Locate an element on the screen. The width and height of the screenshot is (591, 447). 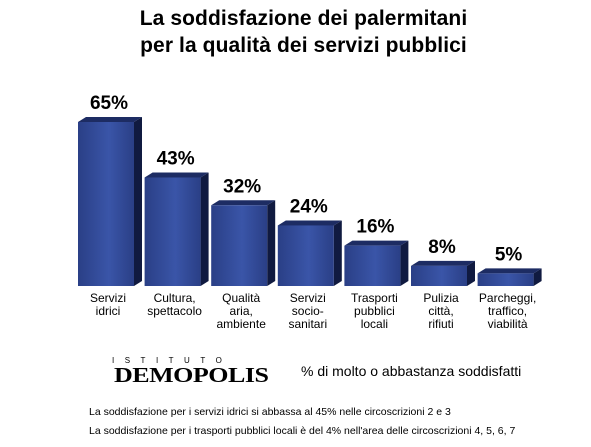
category-label-line: traffico, is located at coordinates (507, 311).